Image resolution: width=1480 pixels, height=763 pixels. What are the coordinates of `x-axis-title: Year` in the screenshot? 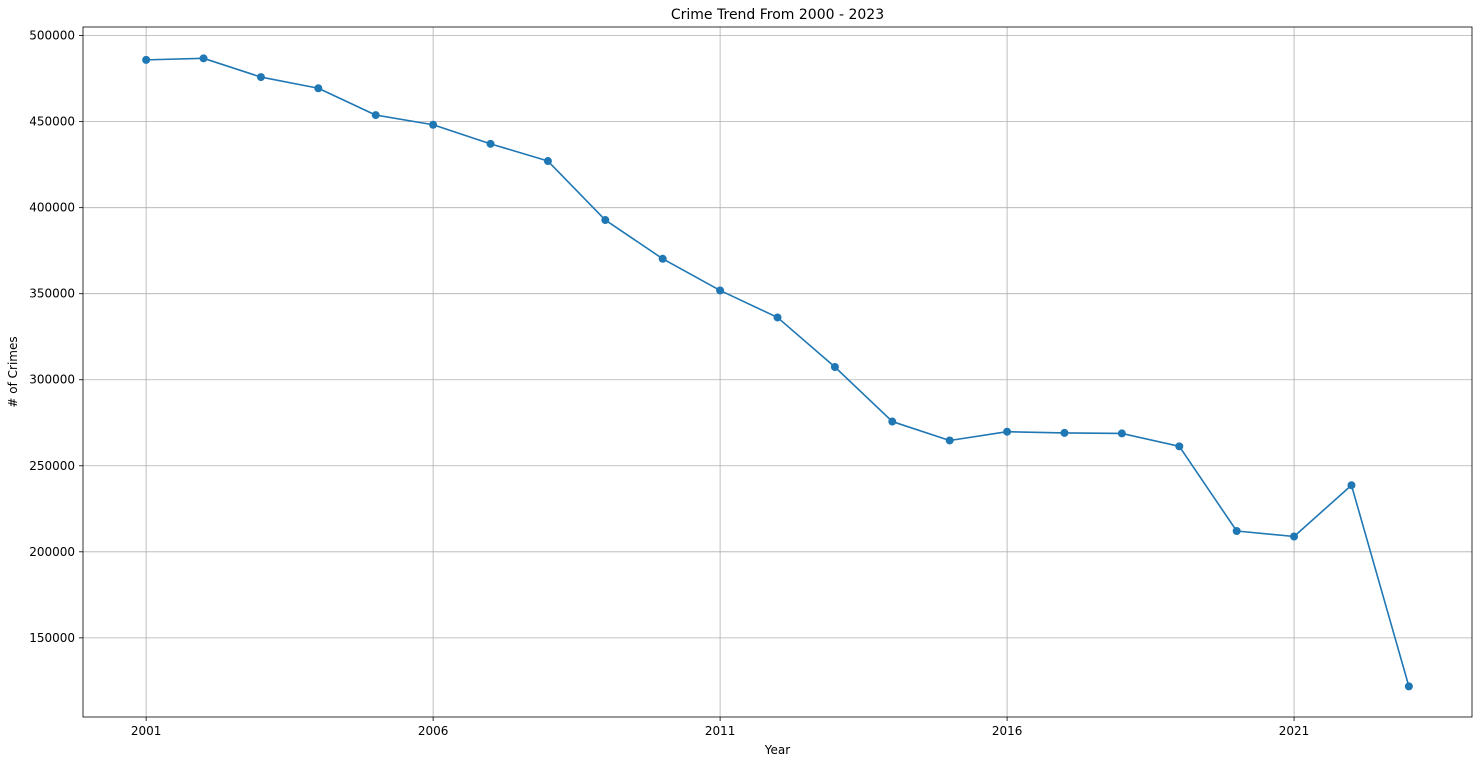 It's located at (777, 750).